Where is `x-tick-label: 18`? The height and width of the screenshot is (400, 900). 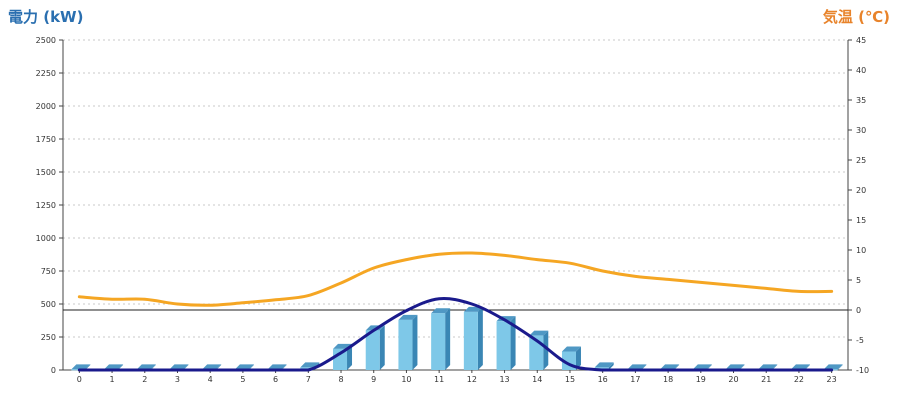
x-tick-label: 18 is located at coordinates (668, 379).